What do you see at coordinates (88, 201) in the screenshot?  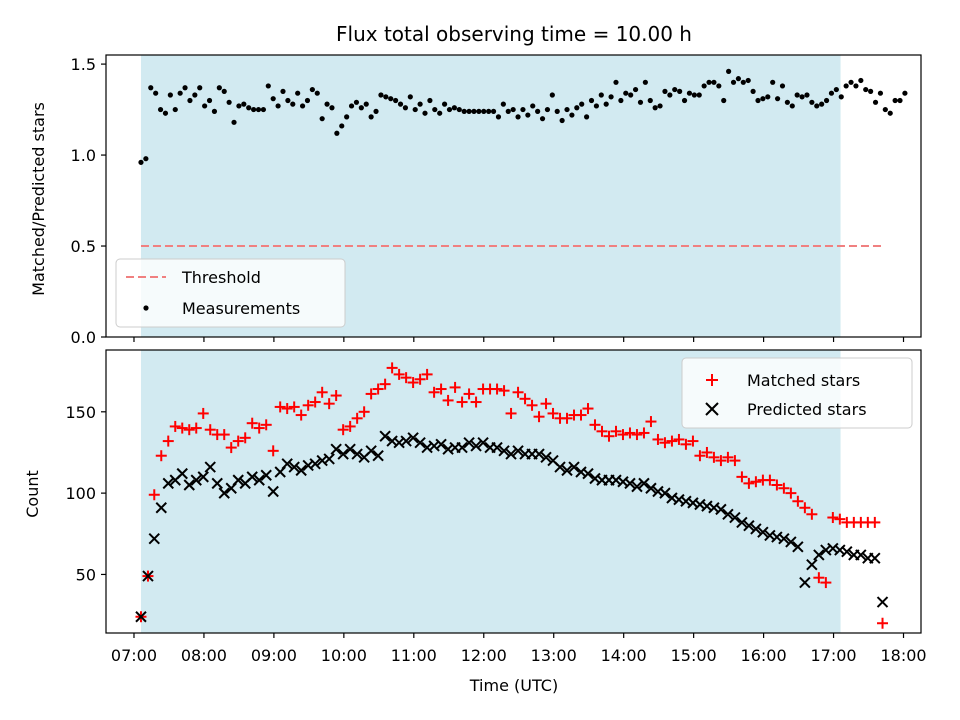 I see `top-y-axis-ticks: 0.0 0.5 1.0 1.5` at bounding box center [88, 201].